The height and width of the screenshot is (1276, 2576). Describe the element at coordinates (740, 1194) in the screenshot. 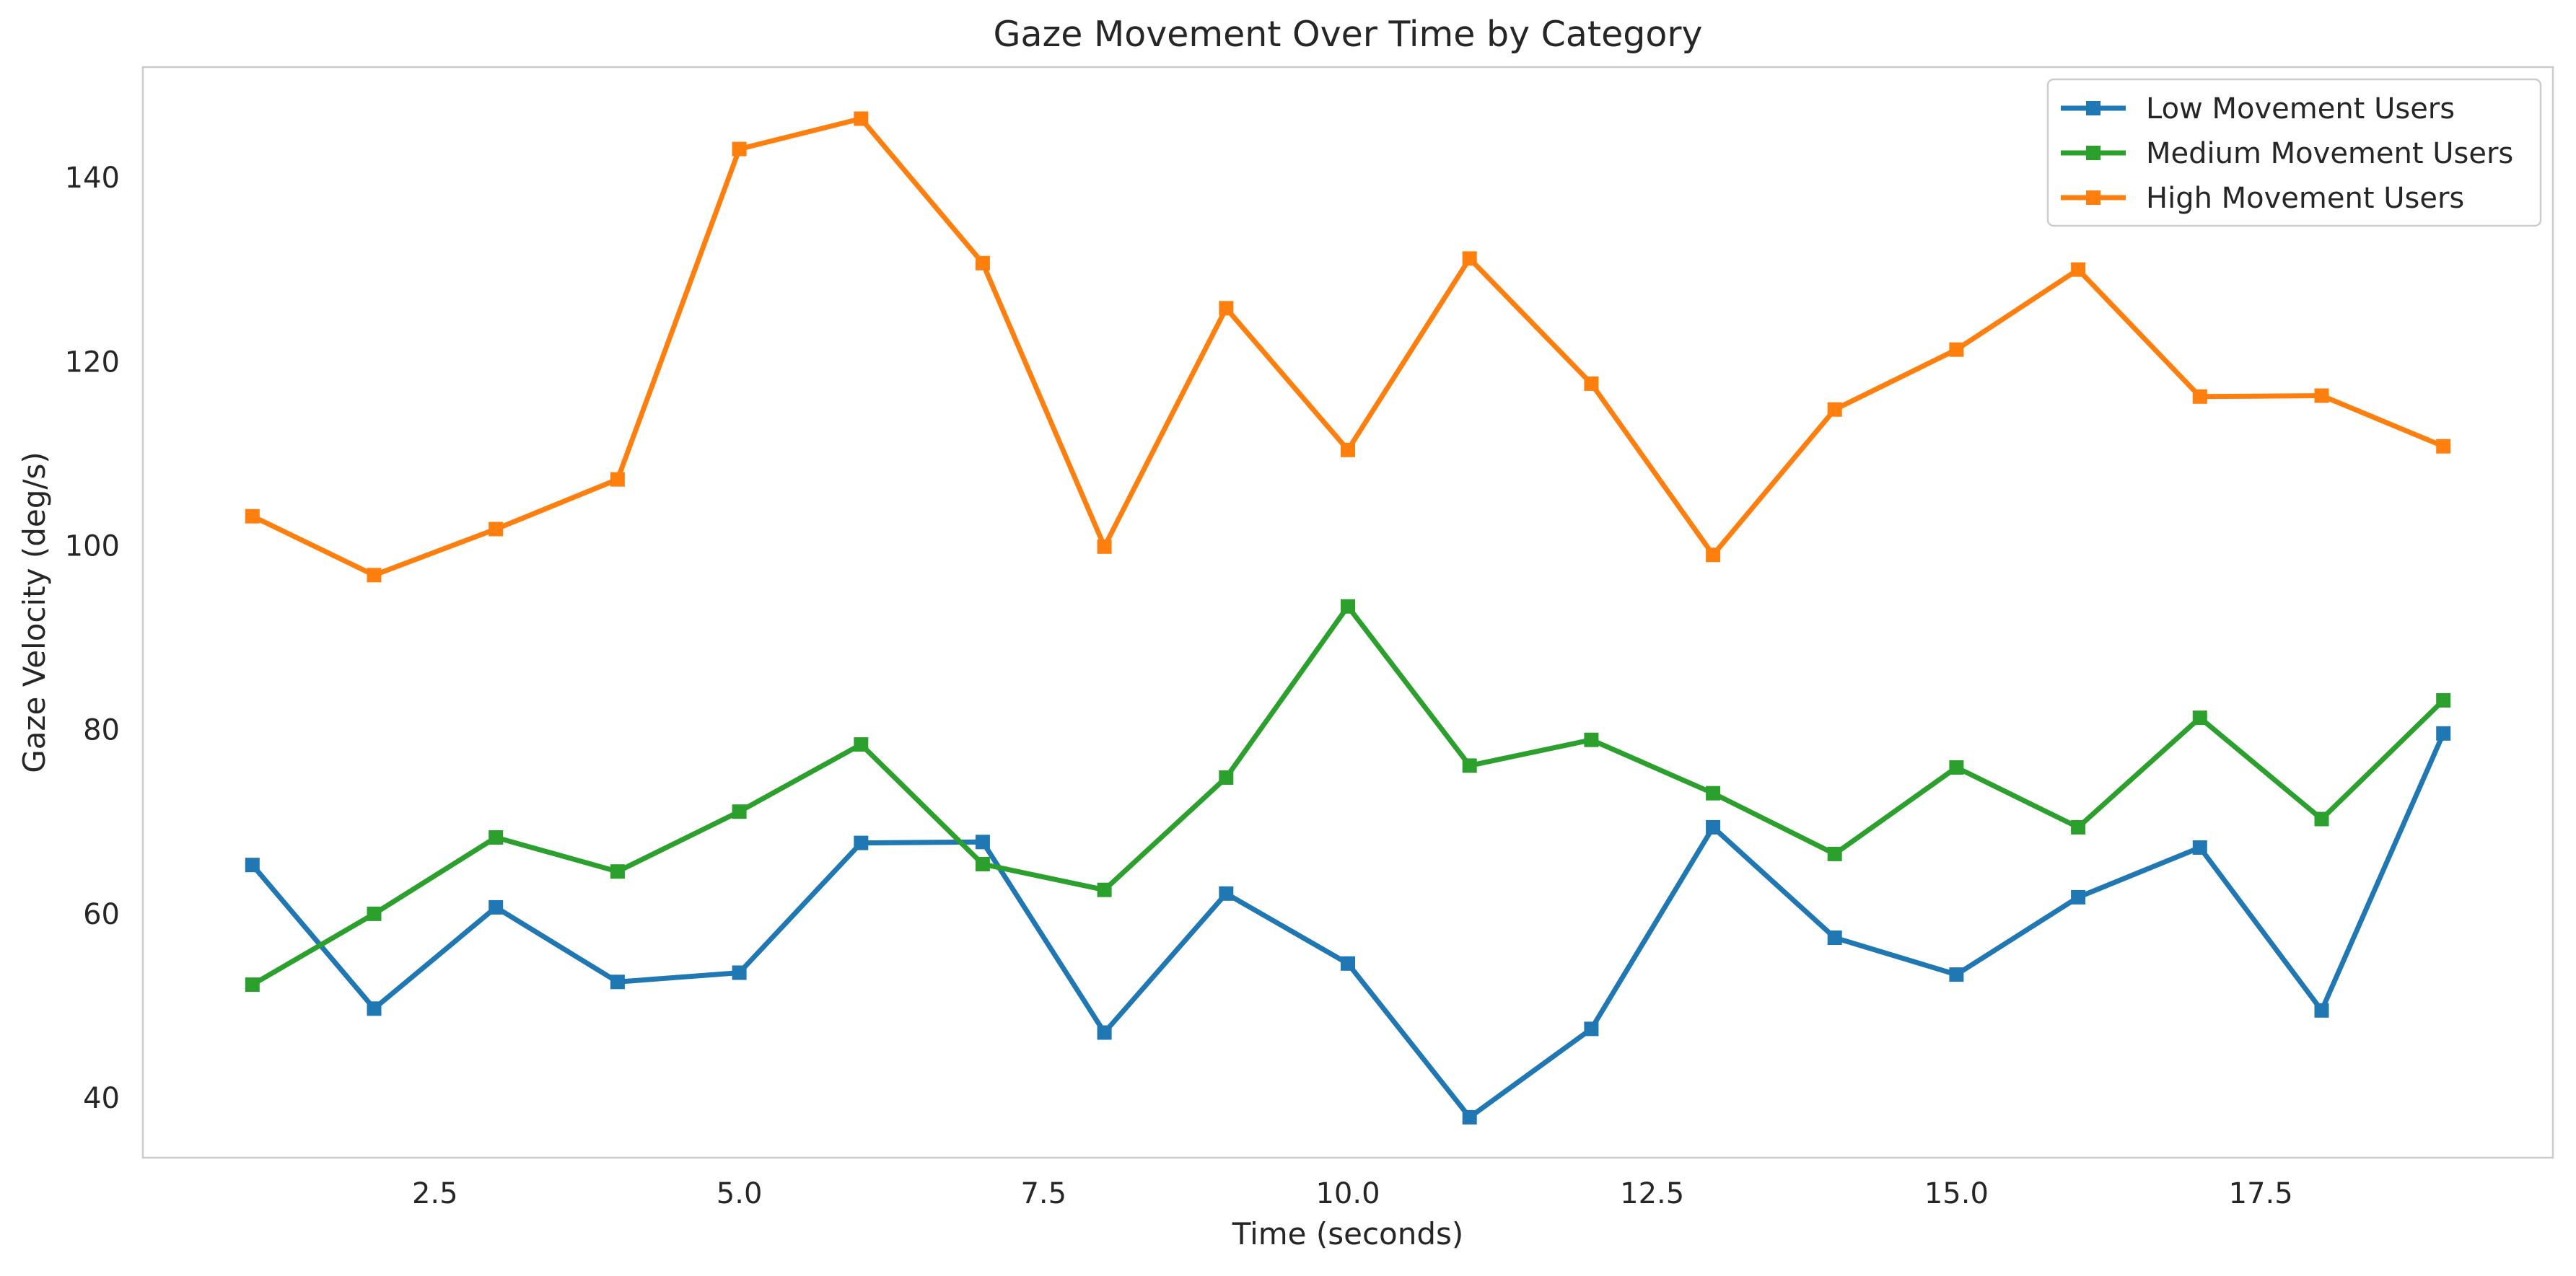

I see `x-tick-label: 5.0` at that location.